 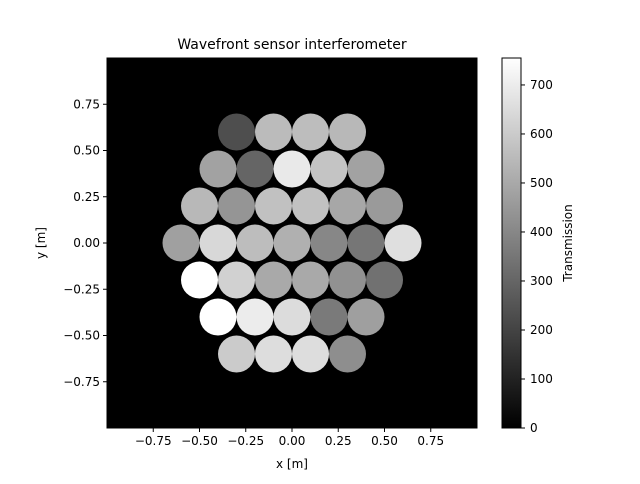 What do you see at coordinates (541, 379) in the screenshot?
I see `colorbar-tick-label: 100` at bounding box center [541, 379].